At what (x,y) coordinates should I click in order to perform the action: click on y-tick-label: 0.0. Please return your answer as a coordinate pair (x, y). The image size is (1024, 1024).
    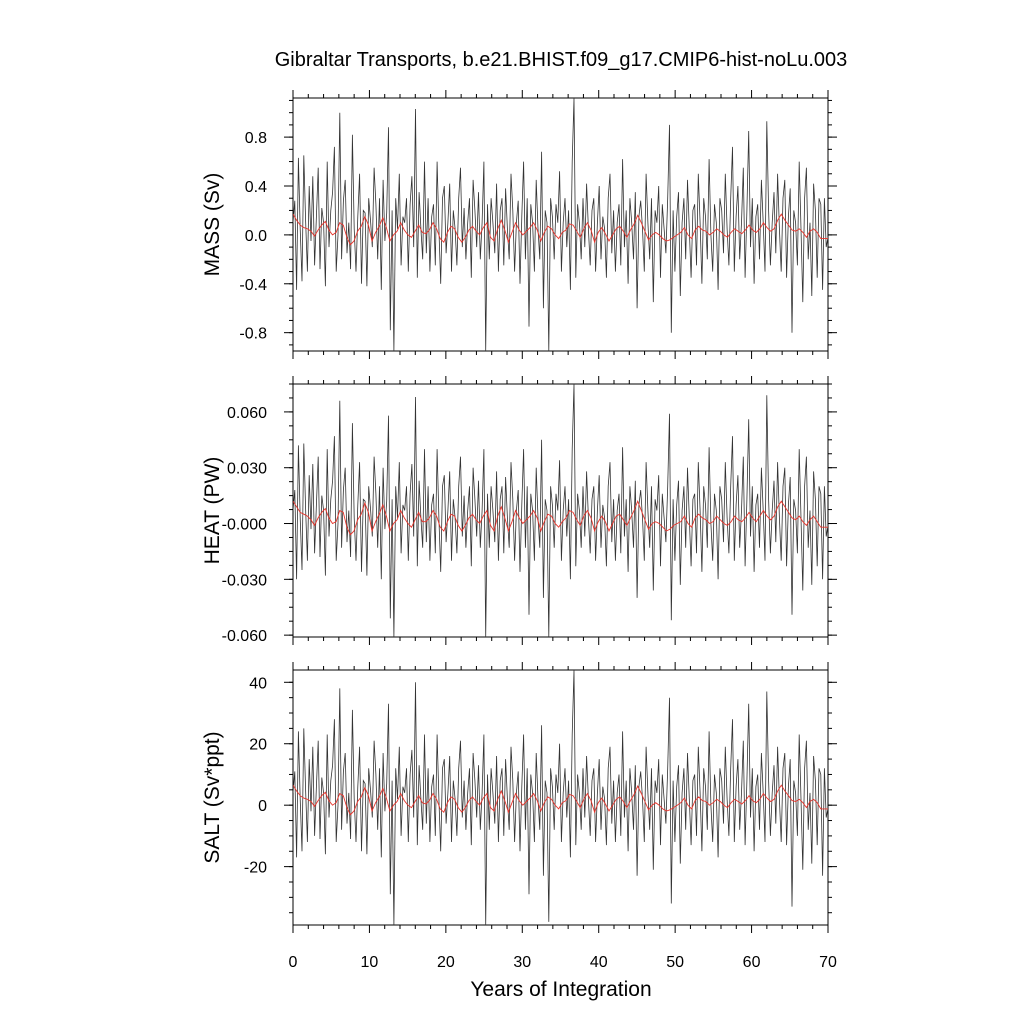
    Looking at the image, I should click on (256, 236).